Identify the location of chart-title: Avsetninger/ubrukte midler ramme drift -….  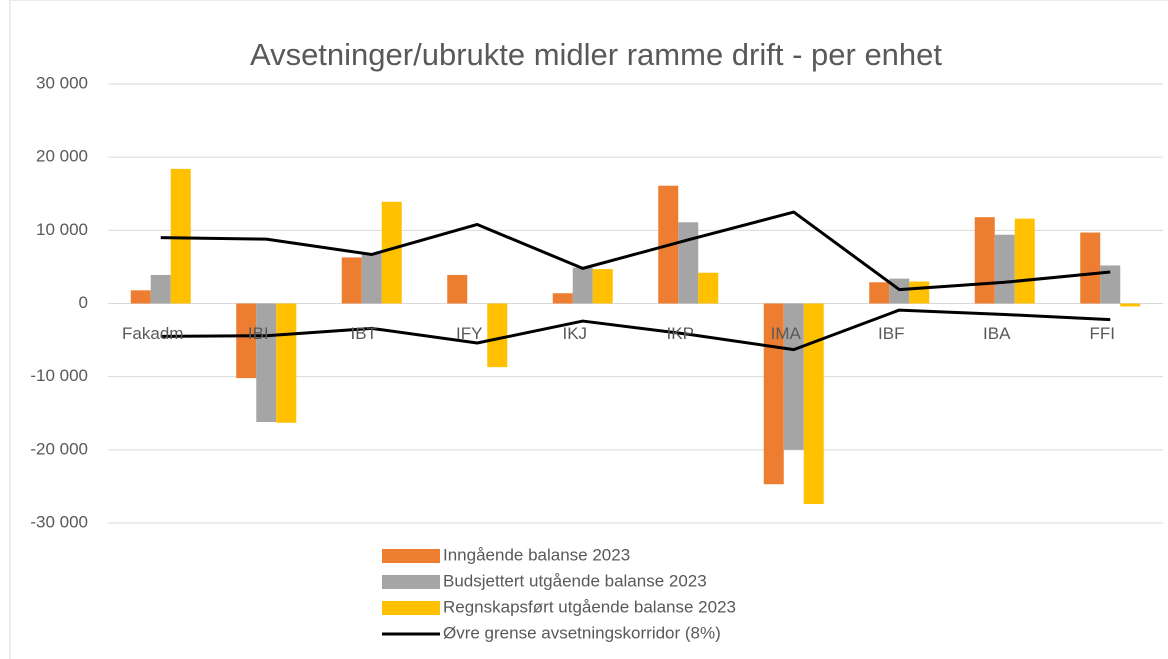
(596, 54).